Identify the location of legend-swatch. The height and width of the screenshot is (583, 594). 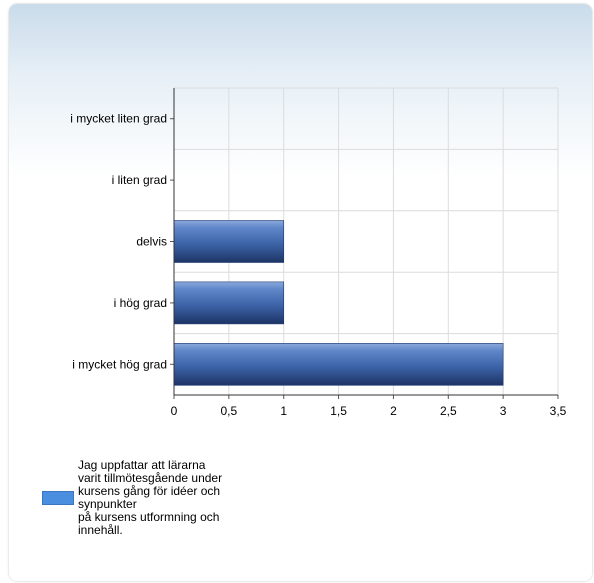
(58, 498).